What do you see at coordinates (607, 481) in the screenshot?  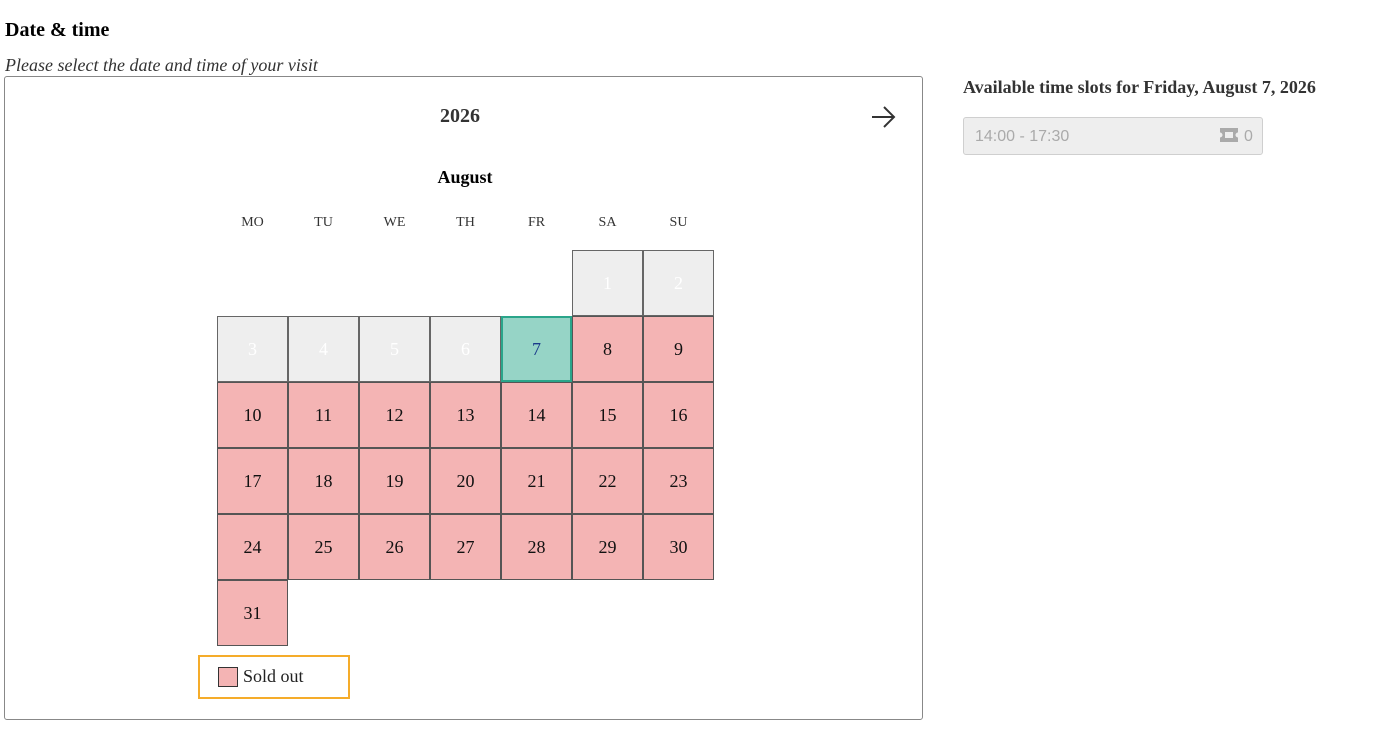 I see `calendar-day-22: 22` at bounding box center [607, 481].